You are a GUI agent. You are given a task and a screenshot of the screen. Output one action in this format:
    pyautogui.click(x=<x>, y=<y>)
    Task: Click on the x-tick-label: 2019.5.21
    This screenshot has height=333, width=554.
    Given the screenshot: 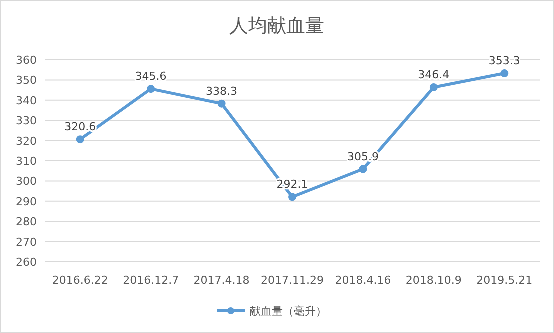 What is the action you would take?
    pyautogui.click(x=504, y=280)
    